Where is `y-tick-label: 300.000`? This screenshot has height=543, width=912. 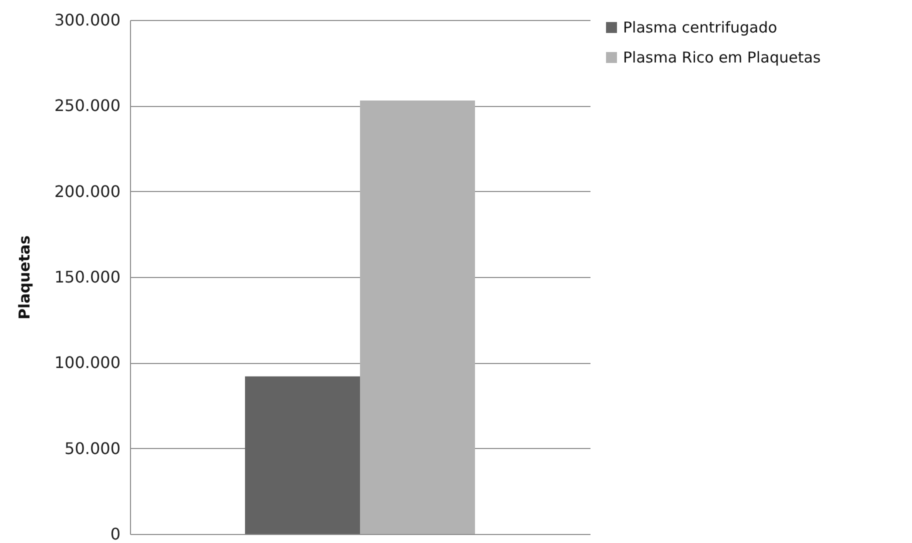 y-tick-label: 300.000 is located at coordinates (87, 20).